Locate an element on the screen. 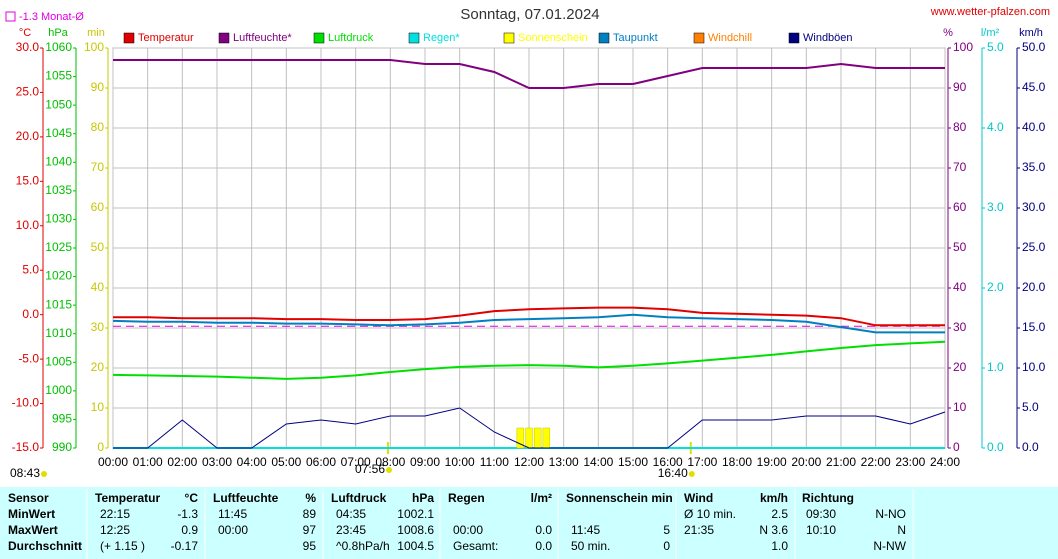 The width and height of the screenshot is (1058, 559). x-tick-label: 06:00 is located at coordinates (321, 462).